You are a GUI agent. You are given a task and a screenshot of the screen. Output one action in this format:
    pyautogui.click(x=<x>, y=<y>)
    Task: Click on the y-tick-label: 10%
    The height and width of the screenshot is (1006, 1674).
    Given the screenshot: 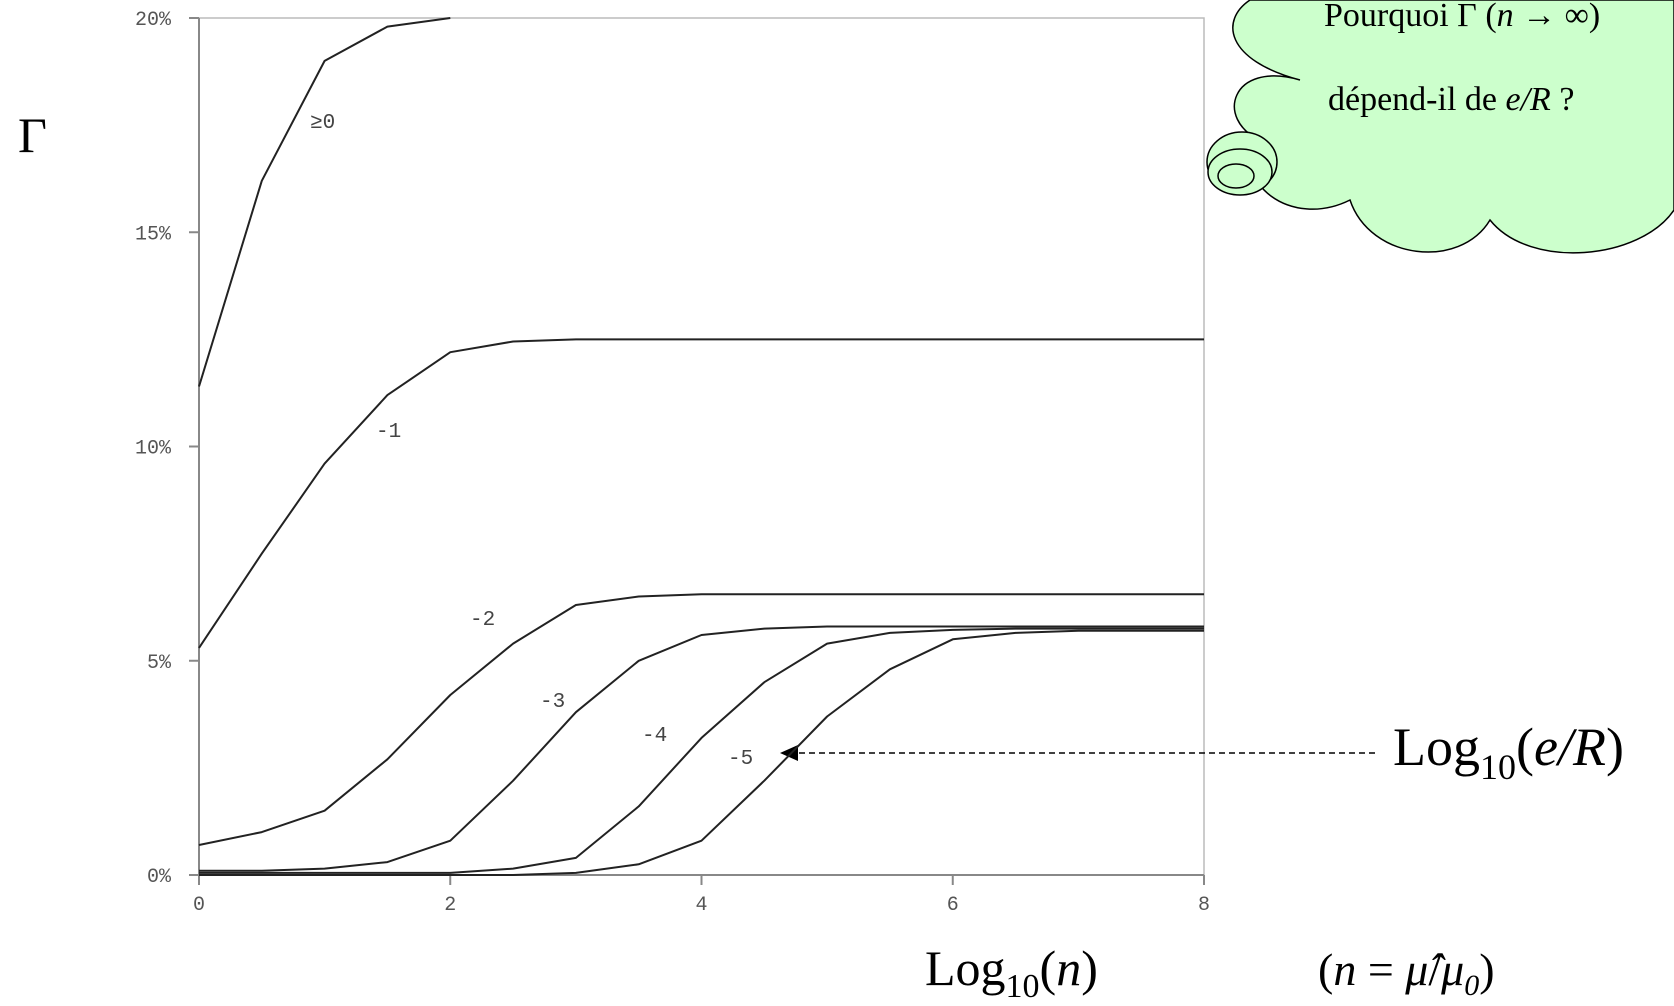 What is the action you would take?
    pyautogui.click(x=153, y=449)
    